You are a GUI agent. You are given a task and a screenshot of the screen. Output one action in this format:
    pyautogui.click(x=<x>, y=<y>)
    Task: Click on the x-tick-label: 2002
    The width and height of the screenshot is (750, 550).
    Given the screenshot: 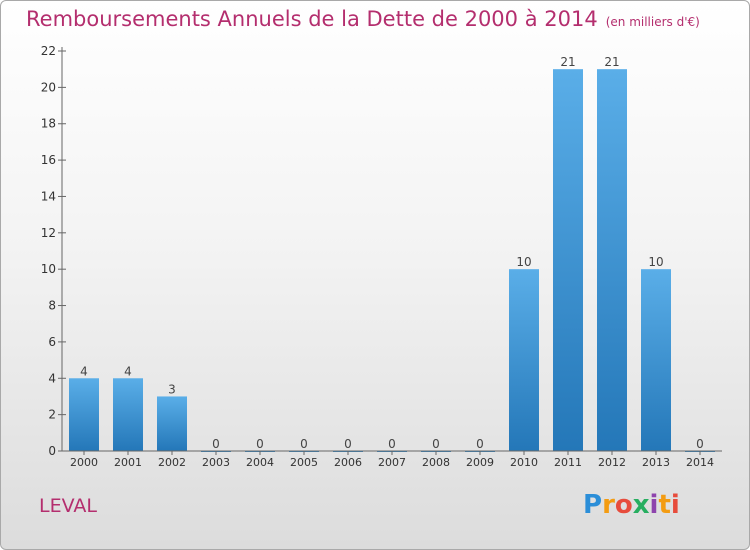 What is the action you would take?
    pyautogui.click(x=172, y=462)
    